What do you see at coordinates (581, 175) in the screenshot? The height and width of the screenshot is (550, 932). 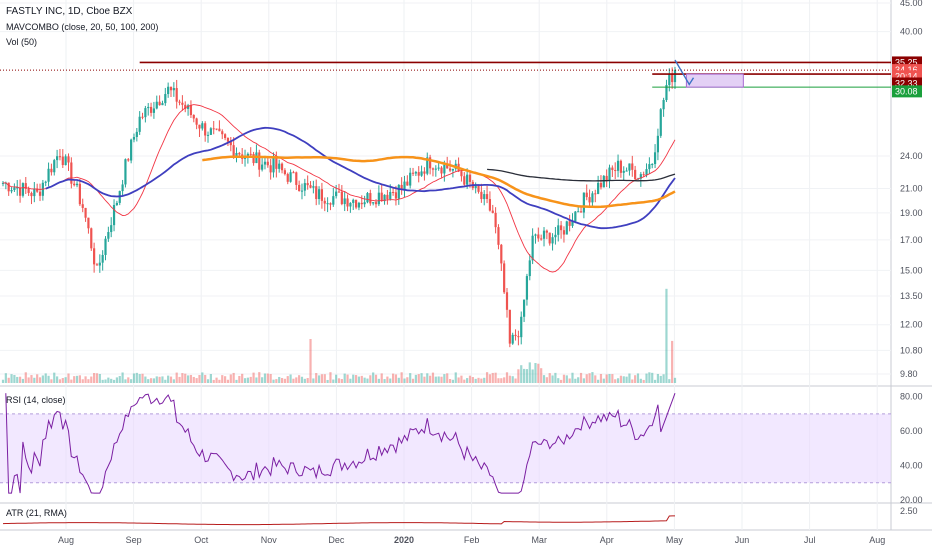 I see `ma200-line` at bounding box center [581, 175].